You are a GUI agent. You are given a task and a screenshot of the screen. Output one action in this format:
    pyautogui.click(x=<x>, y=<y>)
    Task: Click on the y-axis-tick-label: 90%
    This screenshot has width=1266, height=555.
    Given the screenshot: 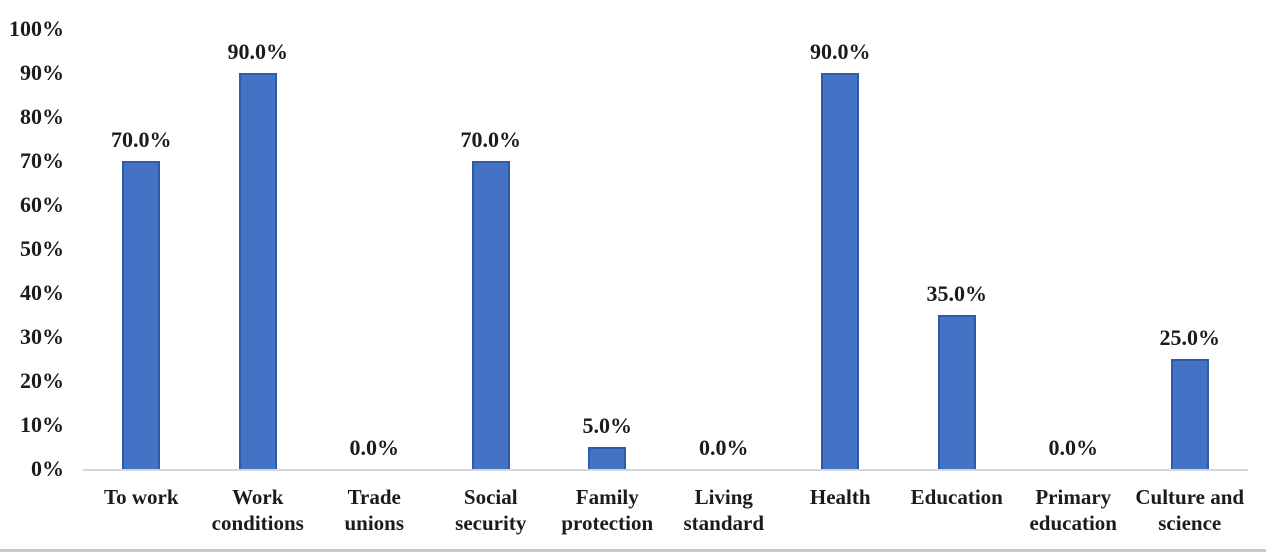 What is the action you would take?
    pyautogui.click(x=42, y=72)
    